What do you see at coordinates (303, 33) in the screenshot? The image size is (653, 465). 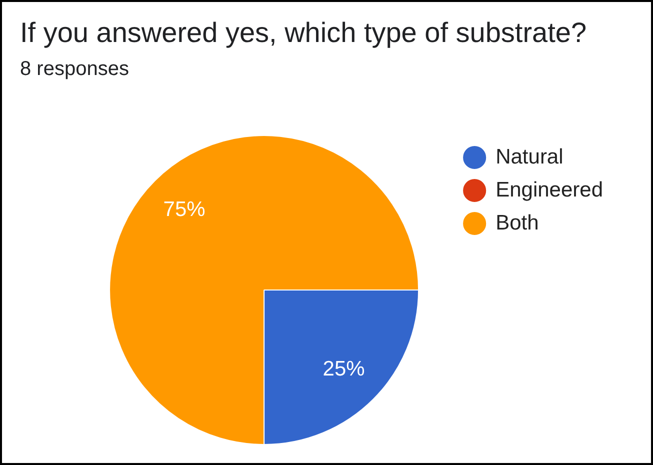 I see `chart-title: If you answered yes, which type of substrate?` at bounding box center [303, 33].